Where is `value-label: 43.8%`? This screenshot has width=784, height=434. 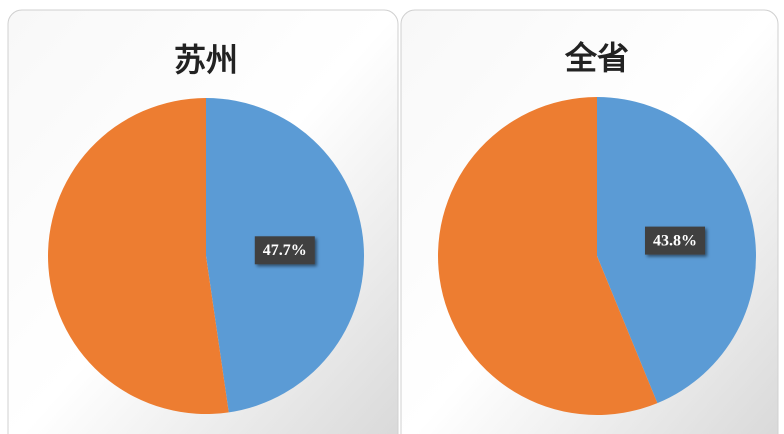 value-label: 43.8% is located at coordinates (675, 240).